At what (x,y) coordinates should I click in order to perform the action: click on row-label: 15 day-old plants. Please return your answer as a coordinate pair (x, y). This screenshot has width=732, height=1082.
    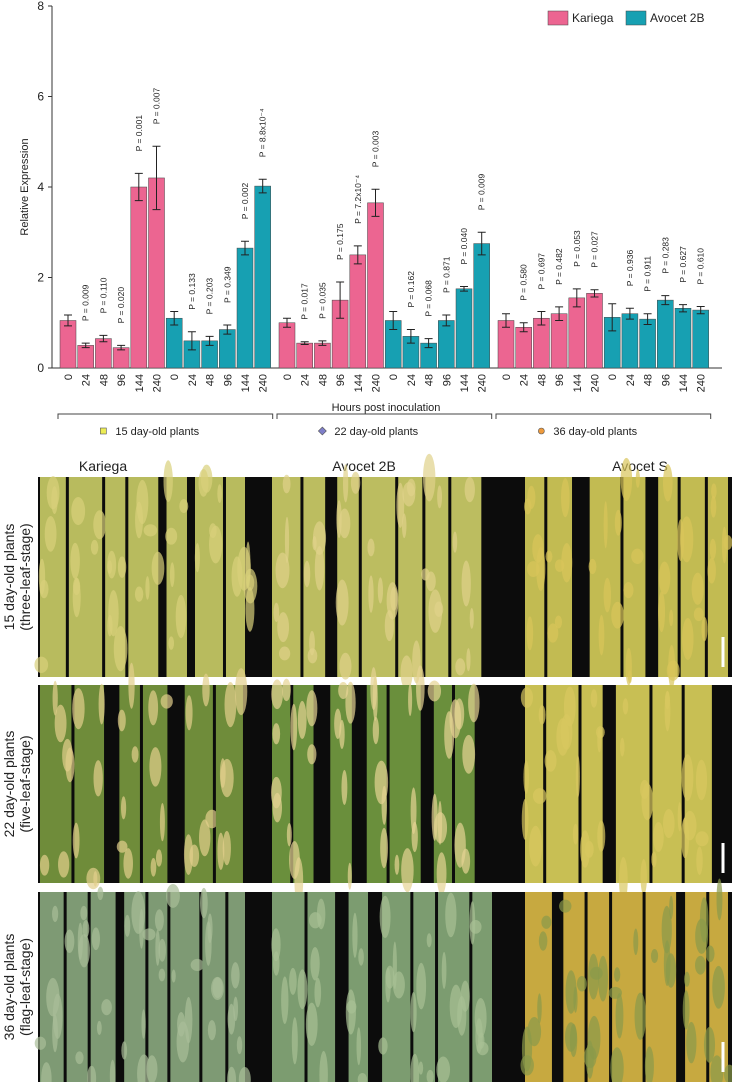
    Looking at the image, I should click on (9, 577).